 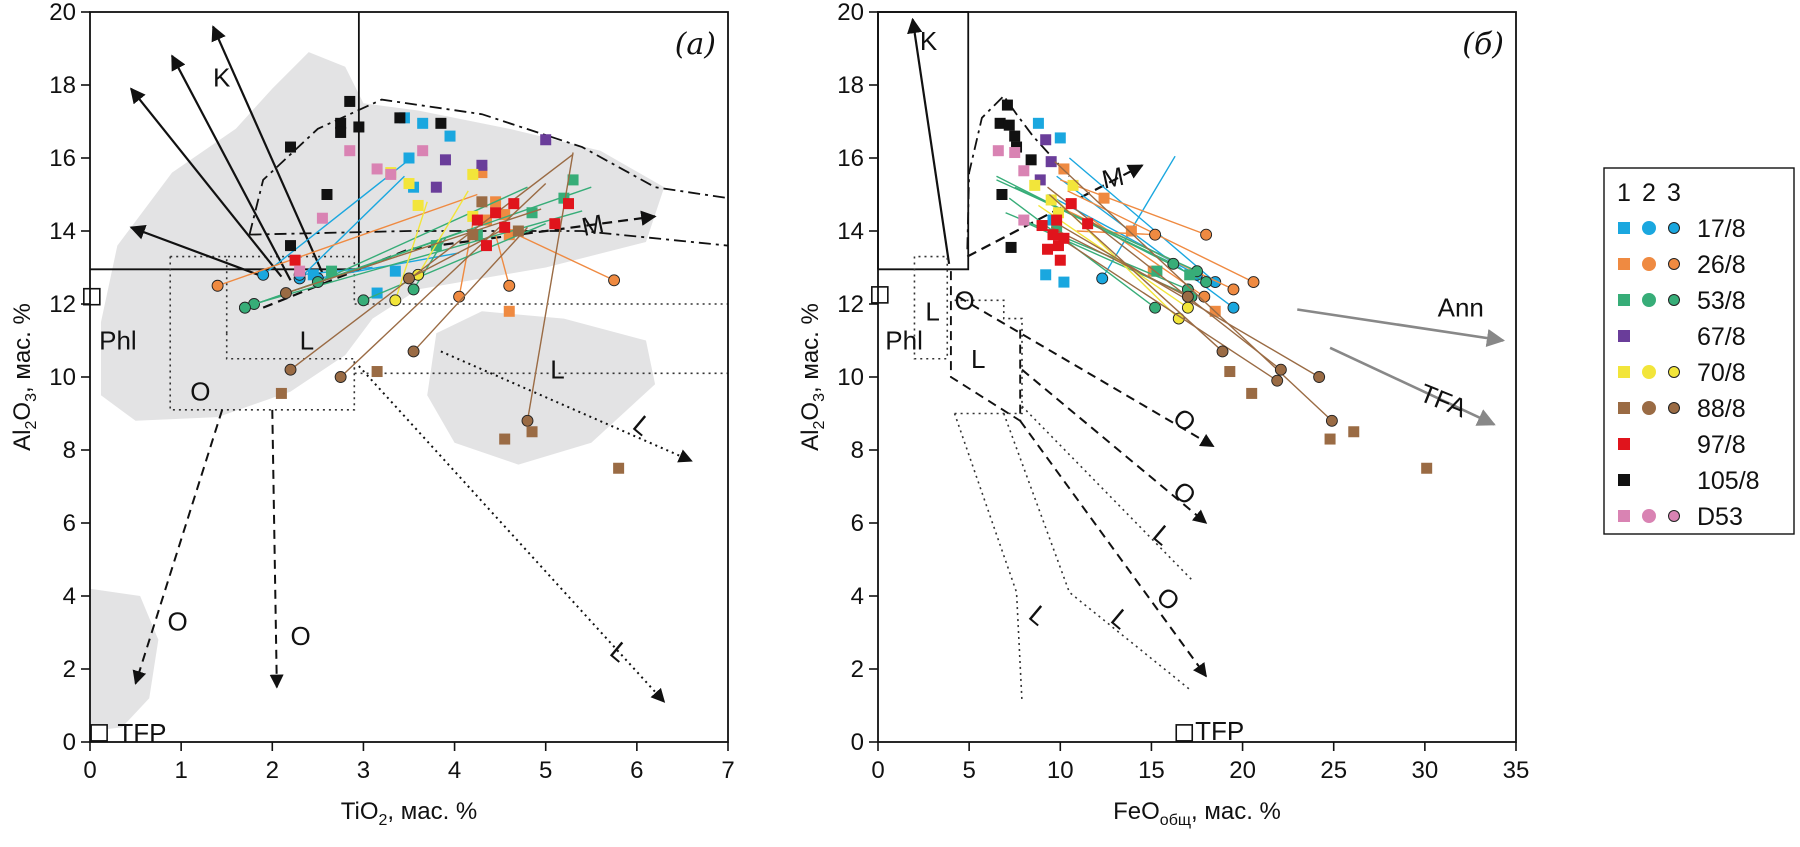 What do you see at coordinates (1242, 770) in the screenshot?
I see `x-tick-label: 20` at bounding box center [1242, 770].